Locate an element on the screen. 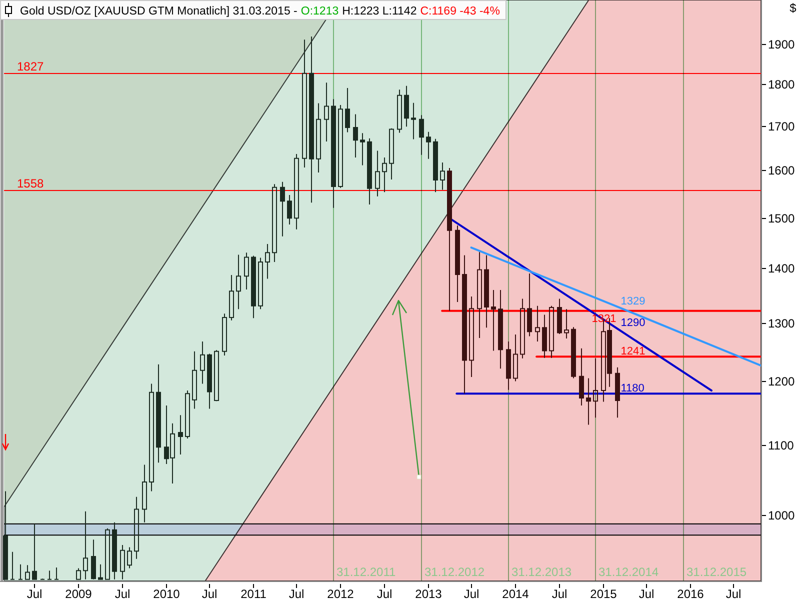 This screenshot has width=800, height=600. y-tick-label: 1800 is located at coordinates (782, 85).